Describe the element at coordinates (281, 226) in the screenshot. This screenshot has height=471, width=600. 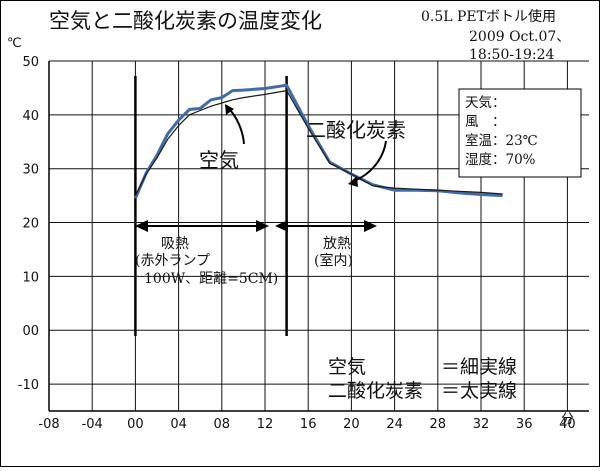
I see `release-left-arrowhead` at that location.